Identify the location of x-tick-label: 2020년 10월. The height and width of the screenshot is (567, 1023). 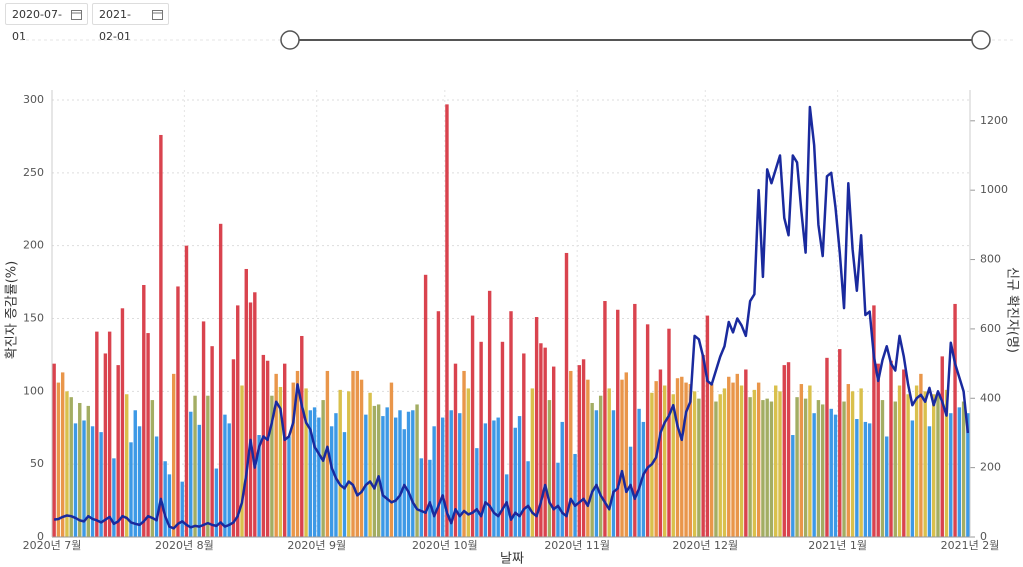
(445, 545).